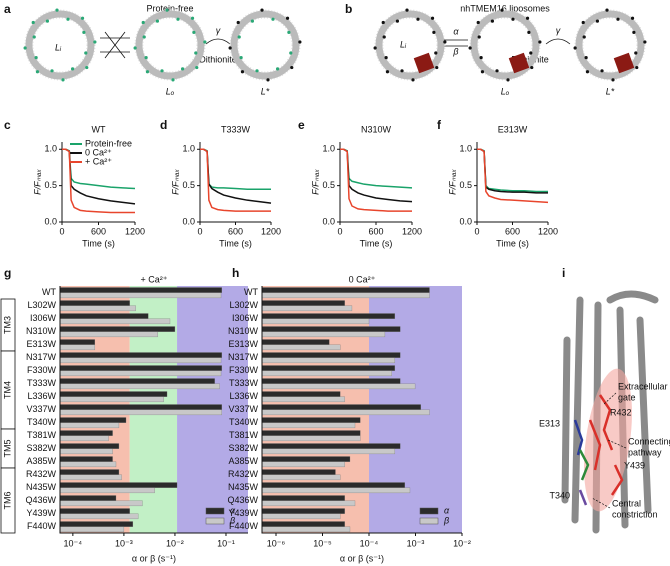 The image size is (670, 566). What do you see at coordinates (233, 510) in the screenshot?
I see `legend-label: α` at bounding box center [233, 510].